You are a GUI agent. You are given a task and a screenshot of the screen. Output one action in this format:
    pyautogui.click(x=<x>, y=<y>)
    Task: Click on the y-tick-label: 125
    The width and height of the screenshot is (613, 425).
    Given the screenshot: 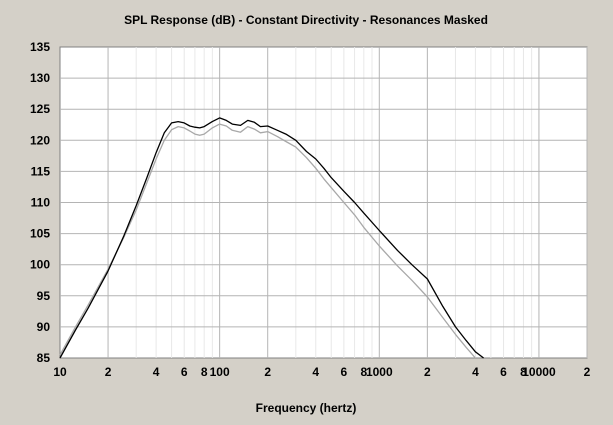 What is the action you would take?
    pyautogui.click(x=40, y=109)
    